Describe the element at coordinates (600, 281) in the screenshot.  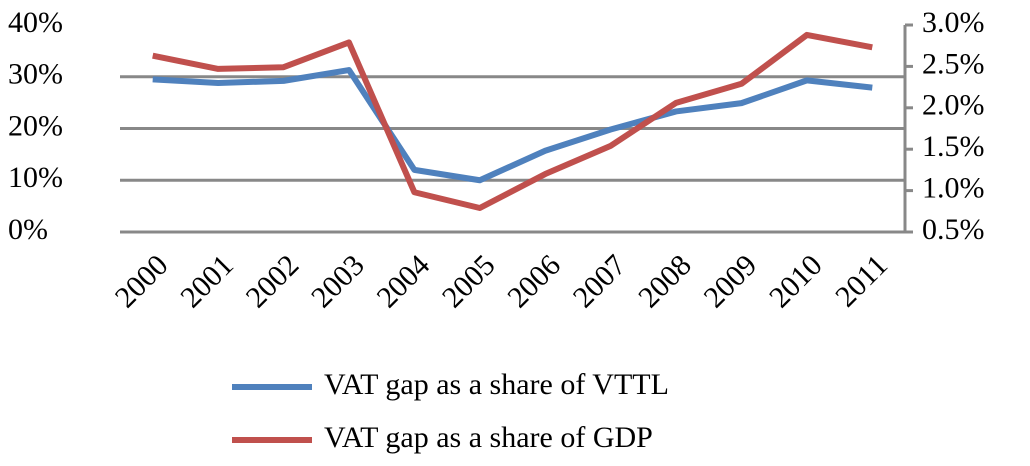
I see `x-tick-label: 2007` at that location.